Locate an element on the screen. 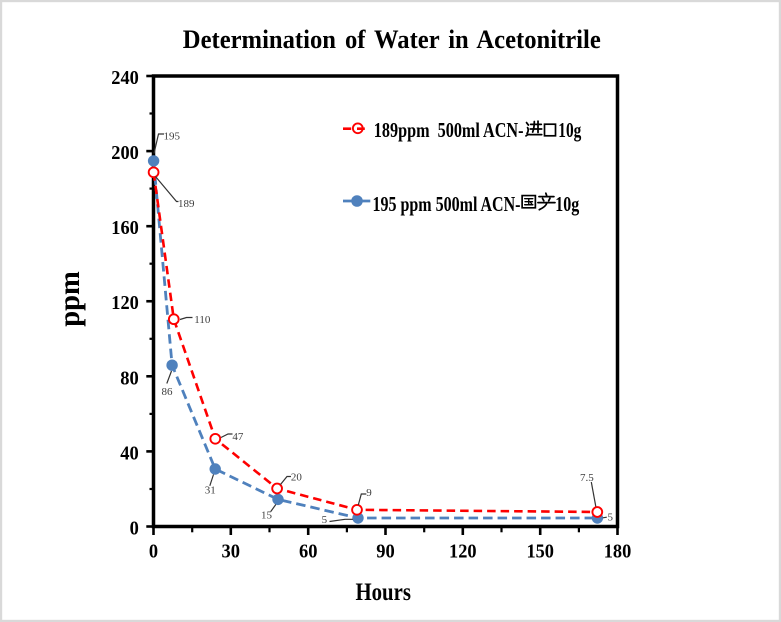  svg-text: 240 is located at coordinates (125, 78).